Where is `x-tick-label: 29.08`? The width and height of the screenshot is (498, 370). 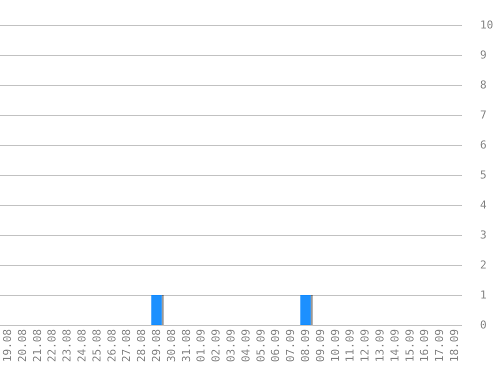
x-tick-label: 29.08 is located at coordinates (156, 345).